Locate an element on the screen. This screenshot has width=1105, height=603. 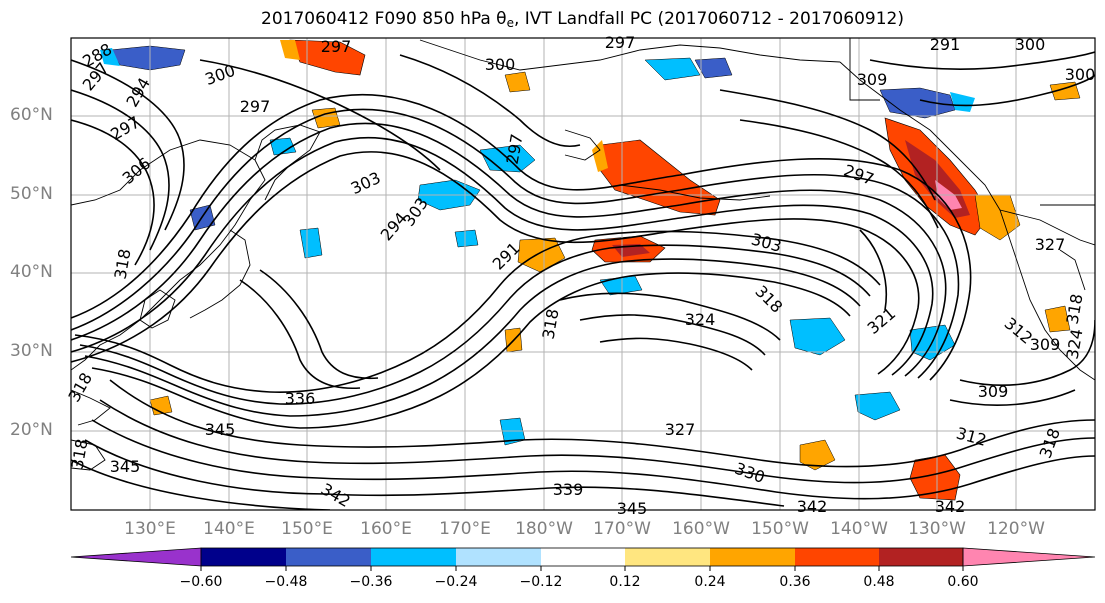
lat-label: 60°N is located at coordinates (31, 115).